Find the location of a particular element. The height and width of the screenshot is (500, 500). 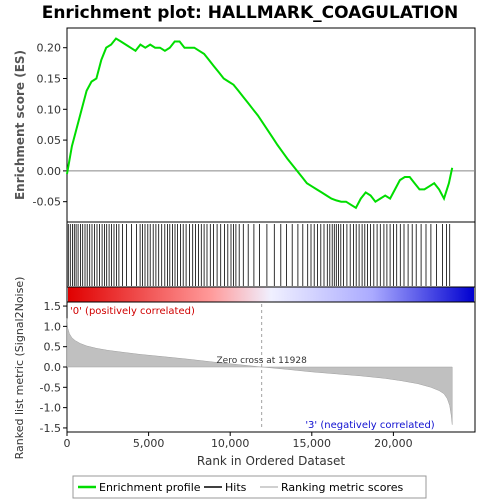

x-tick-label: 20,000 is located at coordinates (393, 443).